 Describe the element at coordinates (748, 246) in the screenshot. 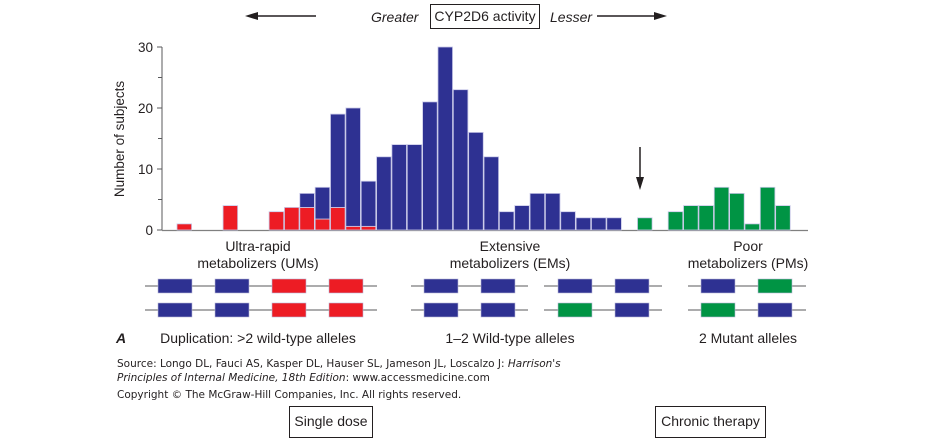

I see `pm-label-line1: Poor` at that location.